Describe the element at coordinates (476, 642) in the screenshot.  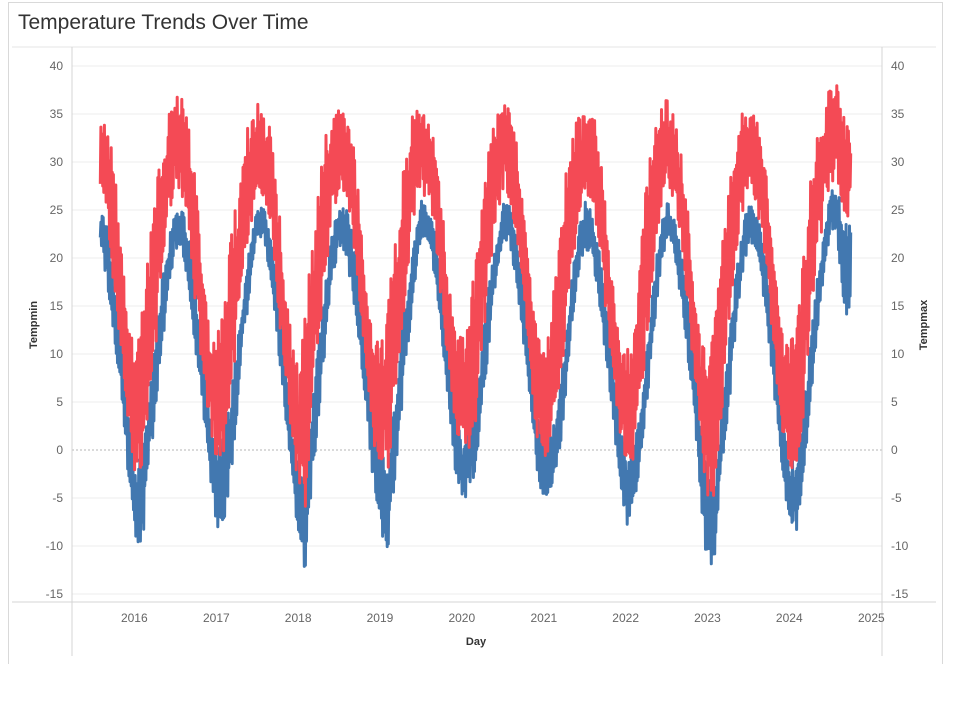
I see `x-axis-title: Day` at that location.